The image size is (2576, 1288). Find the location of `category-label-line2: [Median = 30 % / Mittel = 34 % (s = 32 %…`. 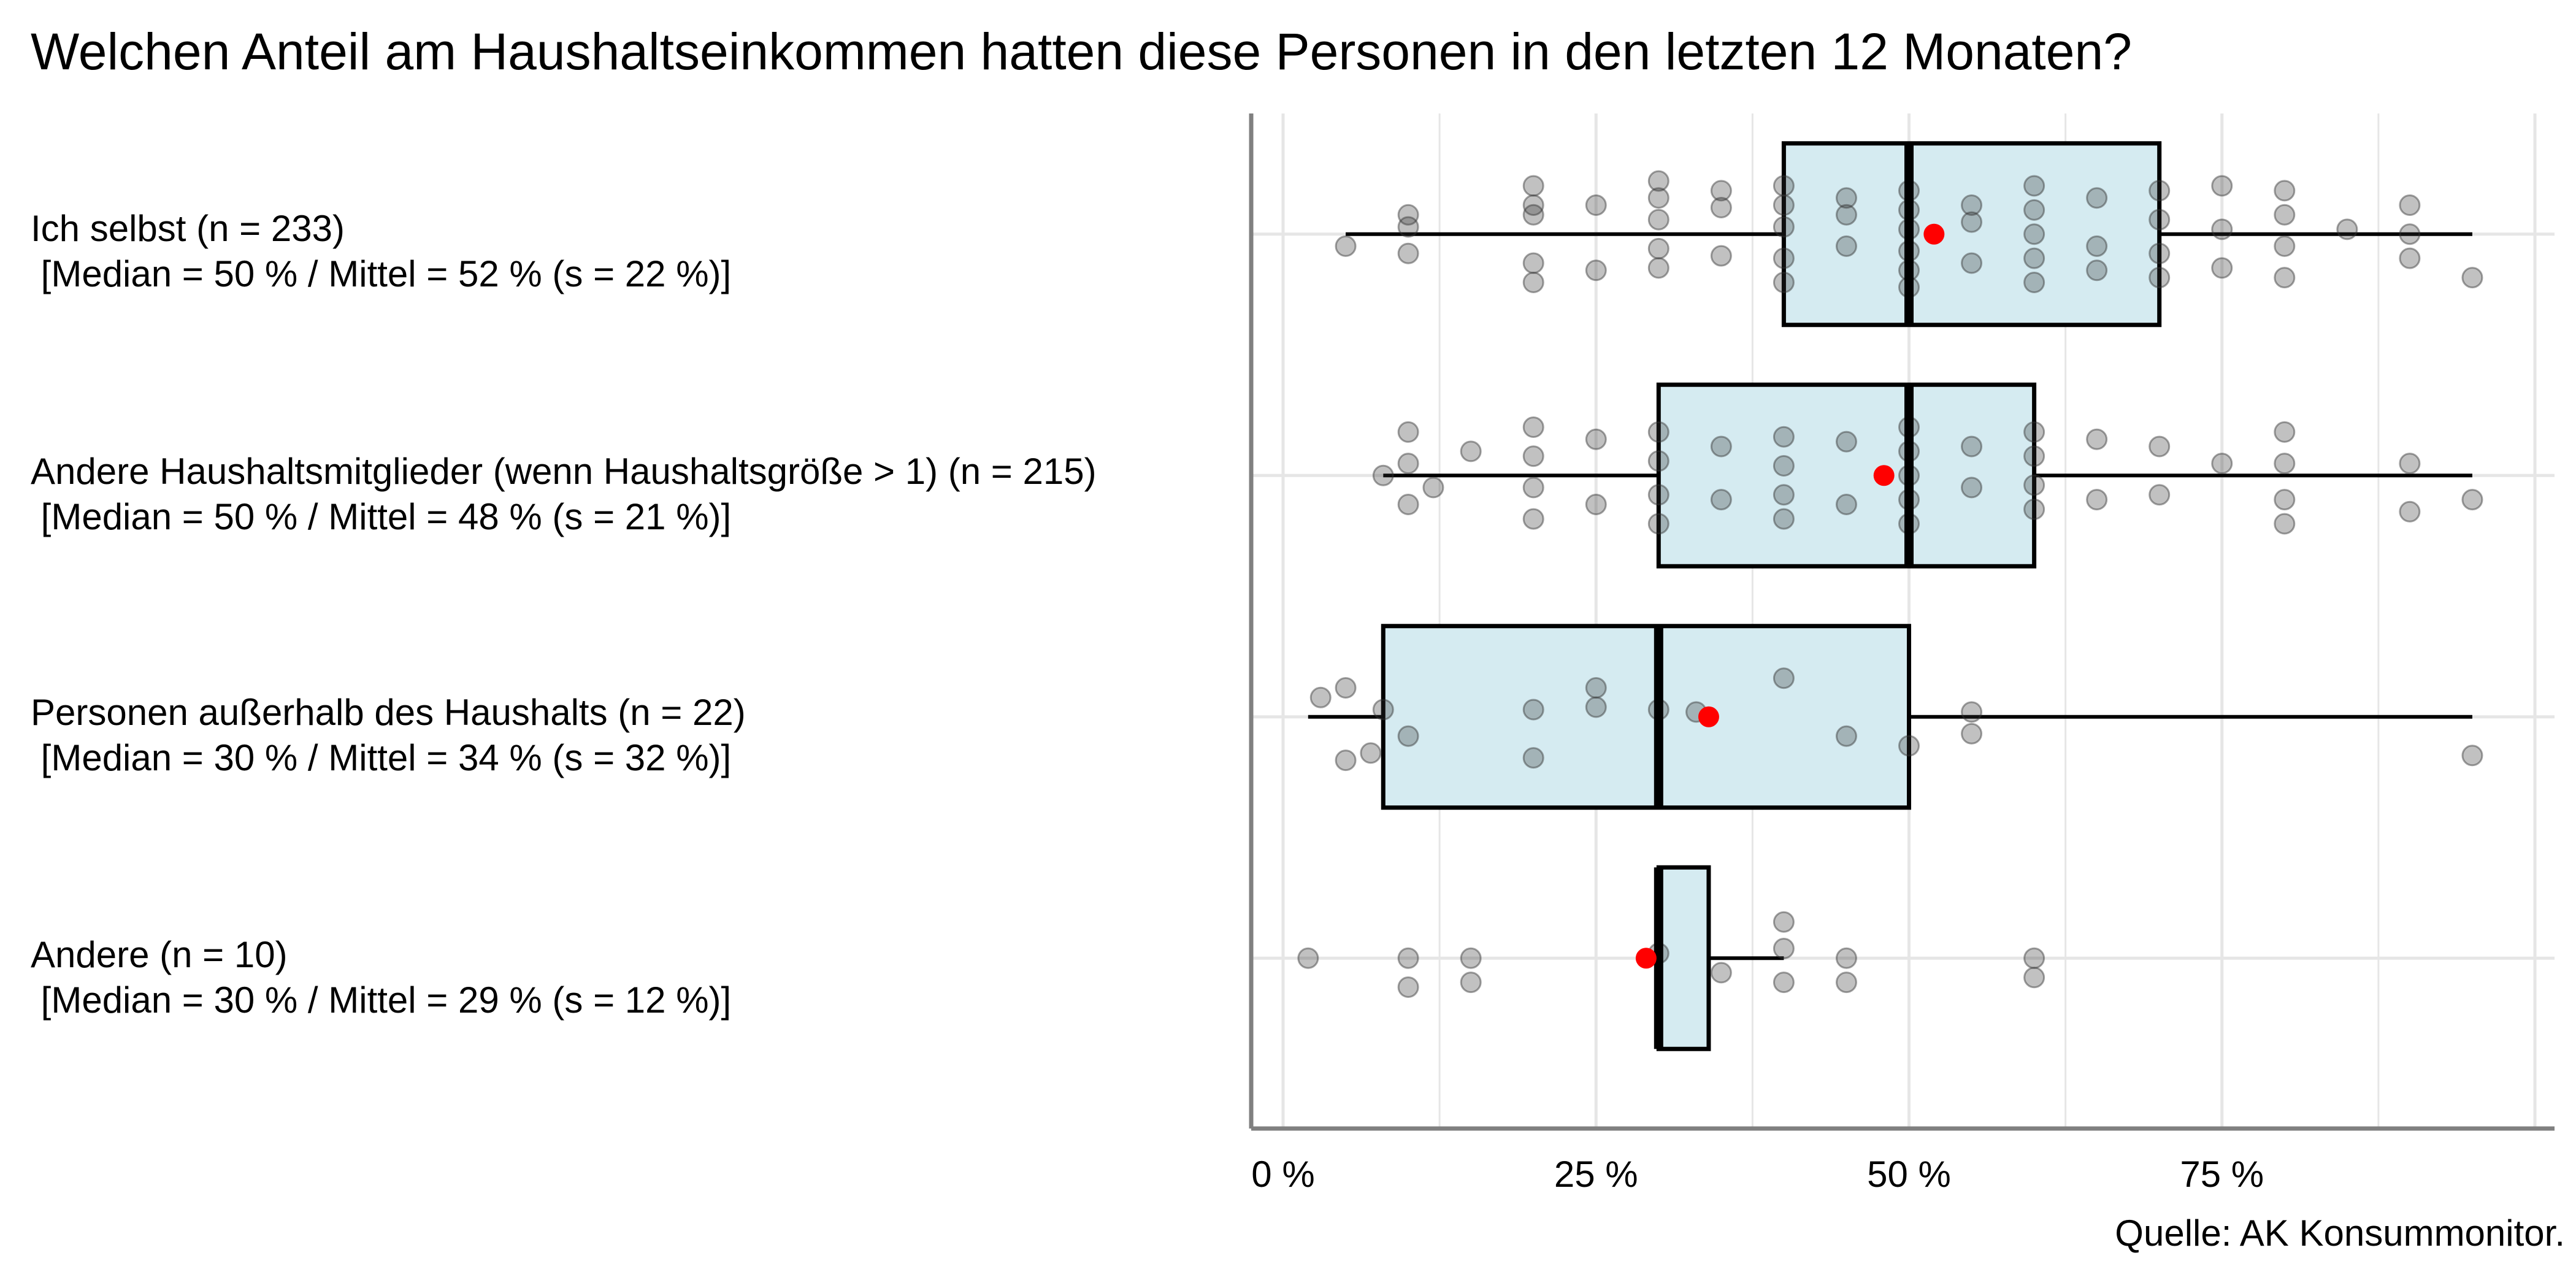

category-label-line2: [Median = 30 % / Mittel = 34 % (s = 32 %… is located at coordinates (381, 757).